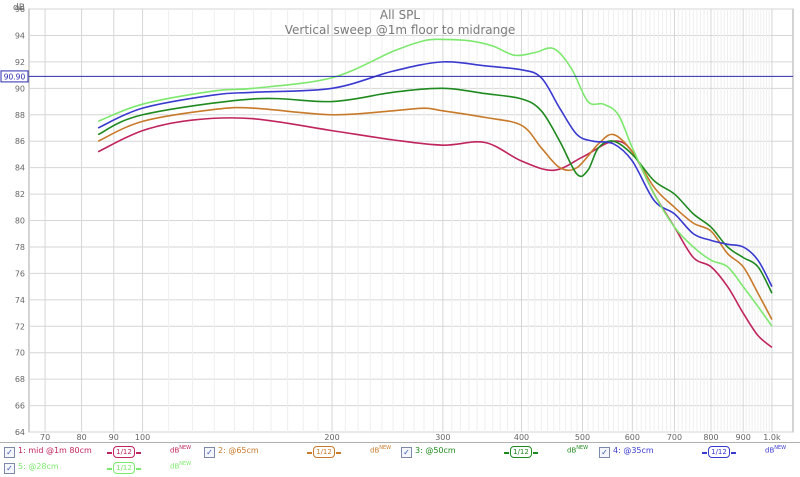 The height and width of the screenshot is (477, 800). I want to click on series-4-db-sup: NEW, so click(780, 448).